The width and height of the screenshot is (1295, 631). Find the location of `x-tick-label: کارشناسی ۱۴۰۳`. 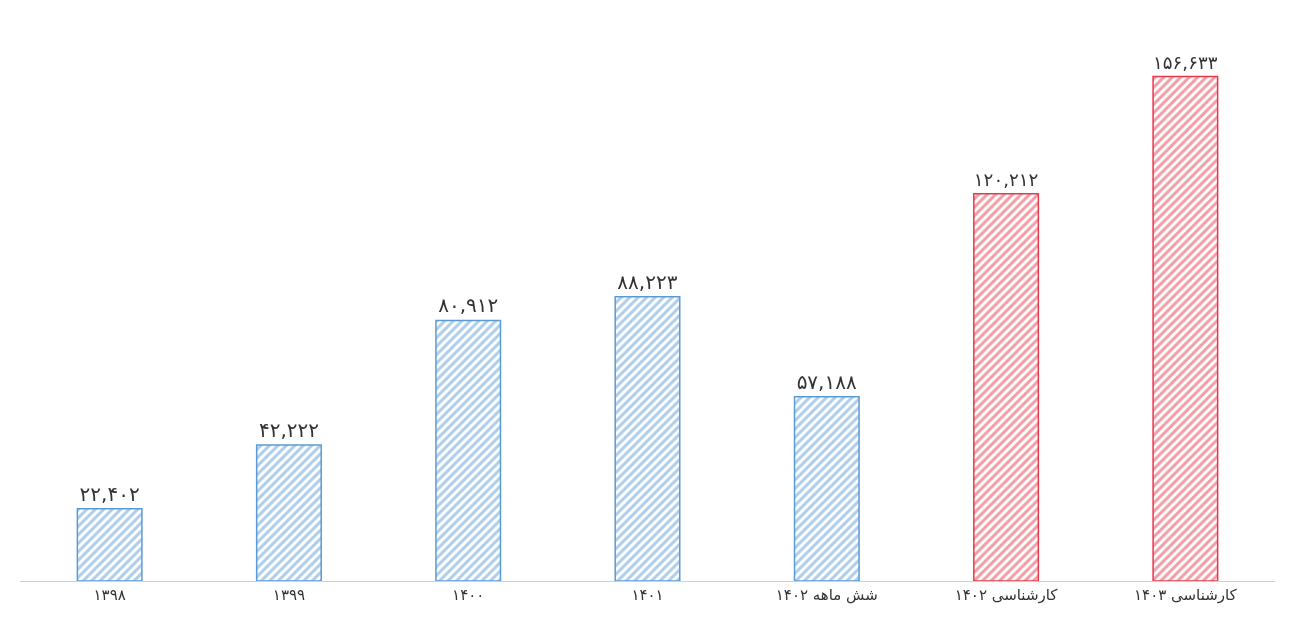

x-tick-label: کارشناسی ۱۴۰۳ is located at coordinates (1186, 595).